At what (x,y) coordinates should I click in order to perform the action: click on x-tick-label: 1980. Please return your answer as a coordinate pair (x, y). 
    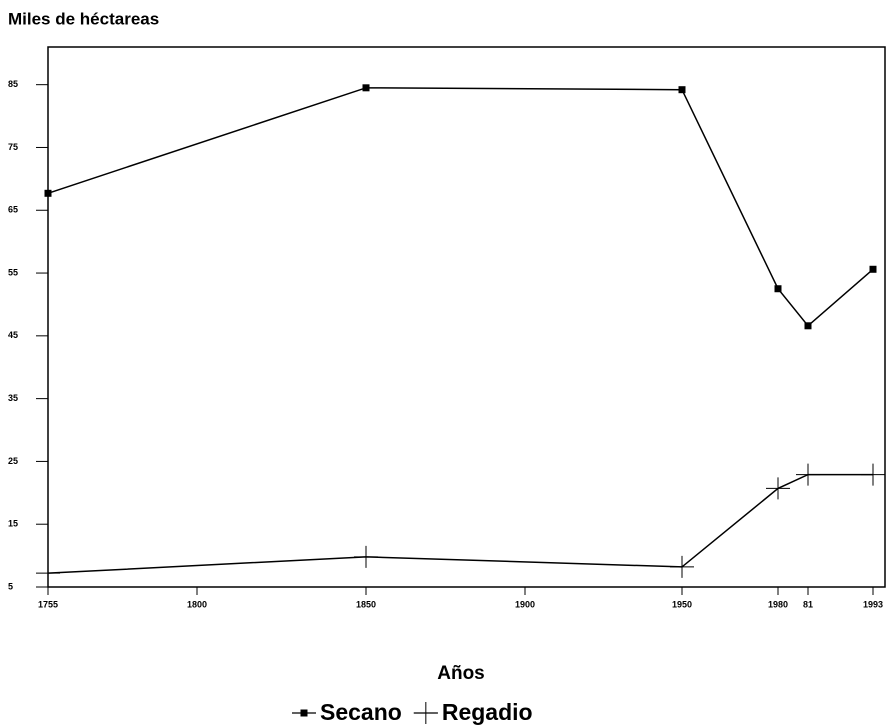
    Looking at the image, I should click on (778, 604).